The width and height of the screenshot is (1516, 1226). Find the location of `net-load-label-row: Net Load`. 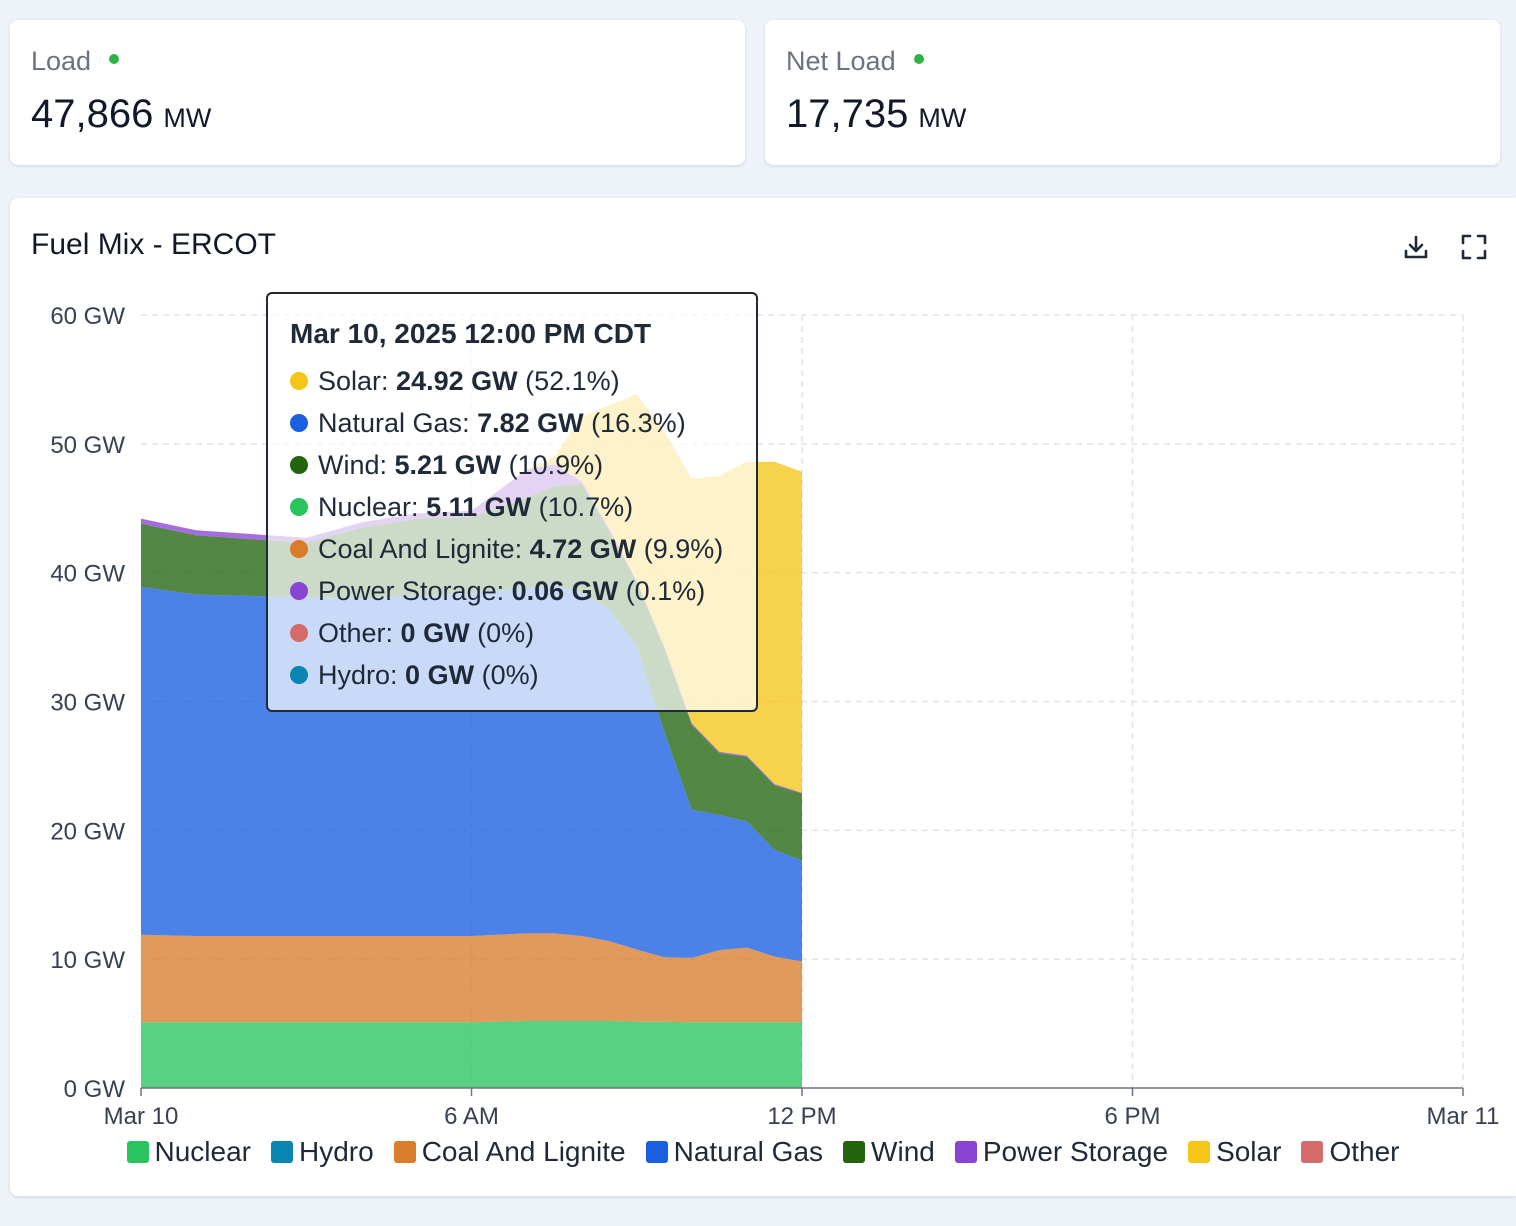

net-load-label-row: Net Load is located at coordinates (855, 61).